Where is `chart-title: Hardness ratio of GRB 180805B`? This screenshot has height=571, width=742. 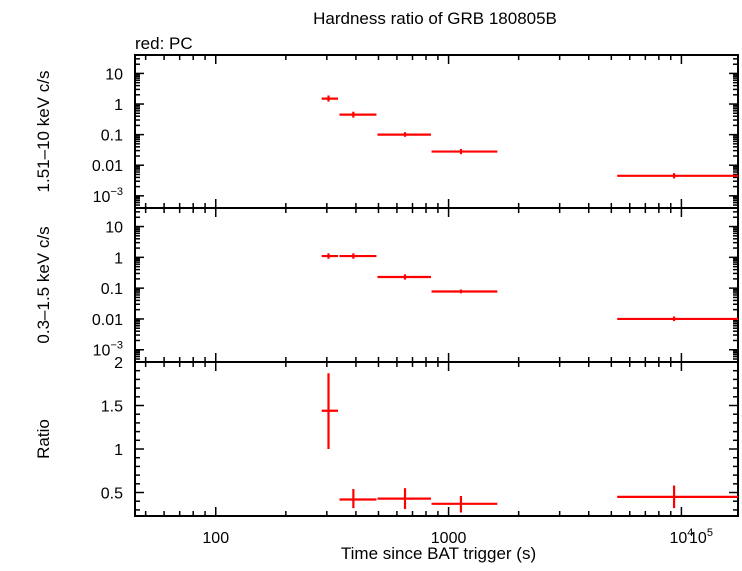 chart-title: Hardness ratio of GRB 180805B is located at coordinates (435, 18).